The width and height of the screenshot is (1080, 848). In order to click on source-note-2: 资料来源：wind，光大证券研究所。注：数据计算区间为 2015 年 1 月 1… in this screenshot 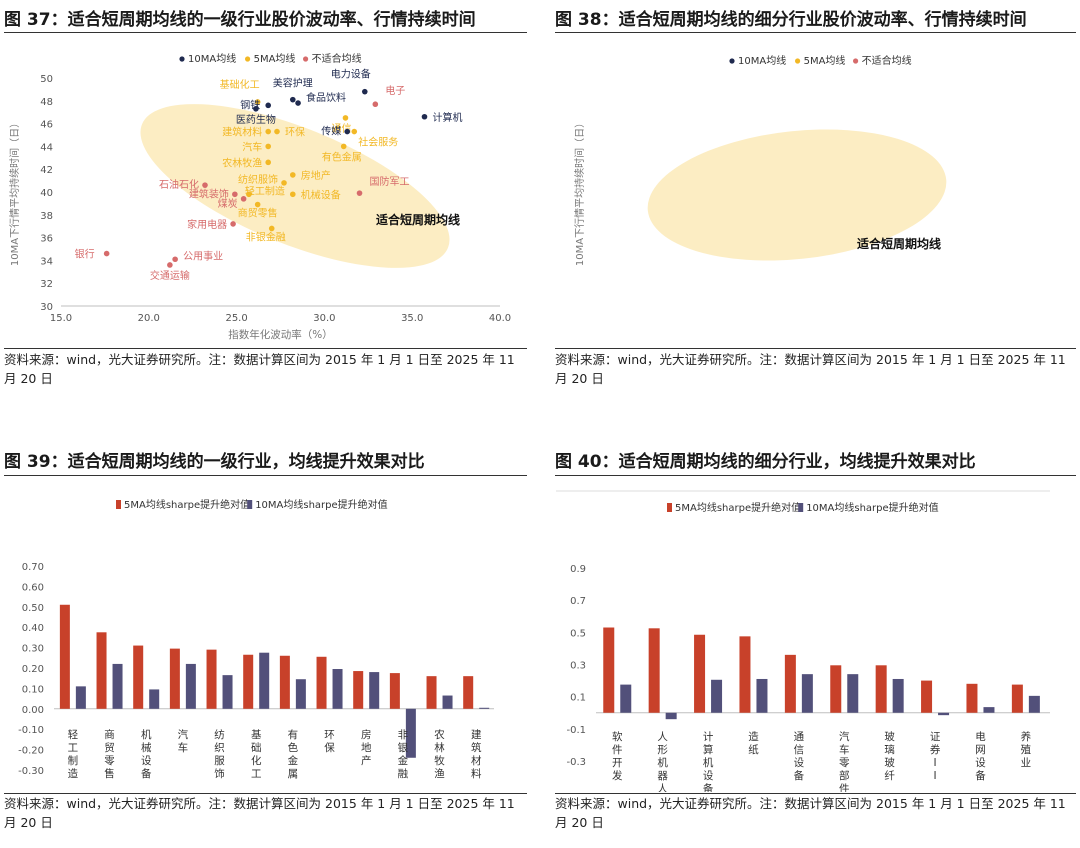, I will do `click(810, 369)`.